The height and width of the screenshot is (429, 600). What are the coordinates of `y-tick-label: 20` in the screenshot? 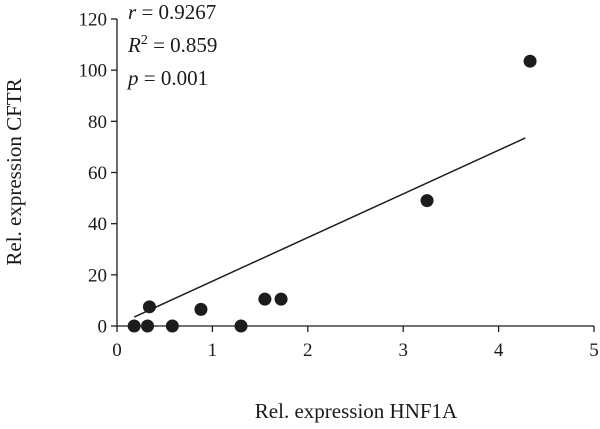 It's located at (97, 275).